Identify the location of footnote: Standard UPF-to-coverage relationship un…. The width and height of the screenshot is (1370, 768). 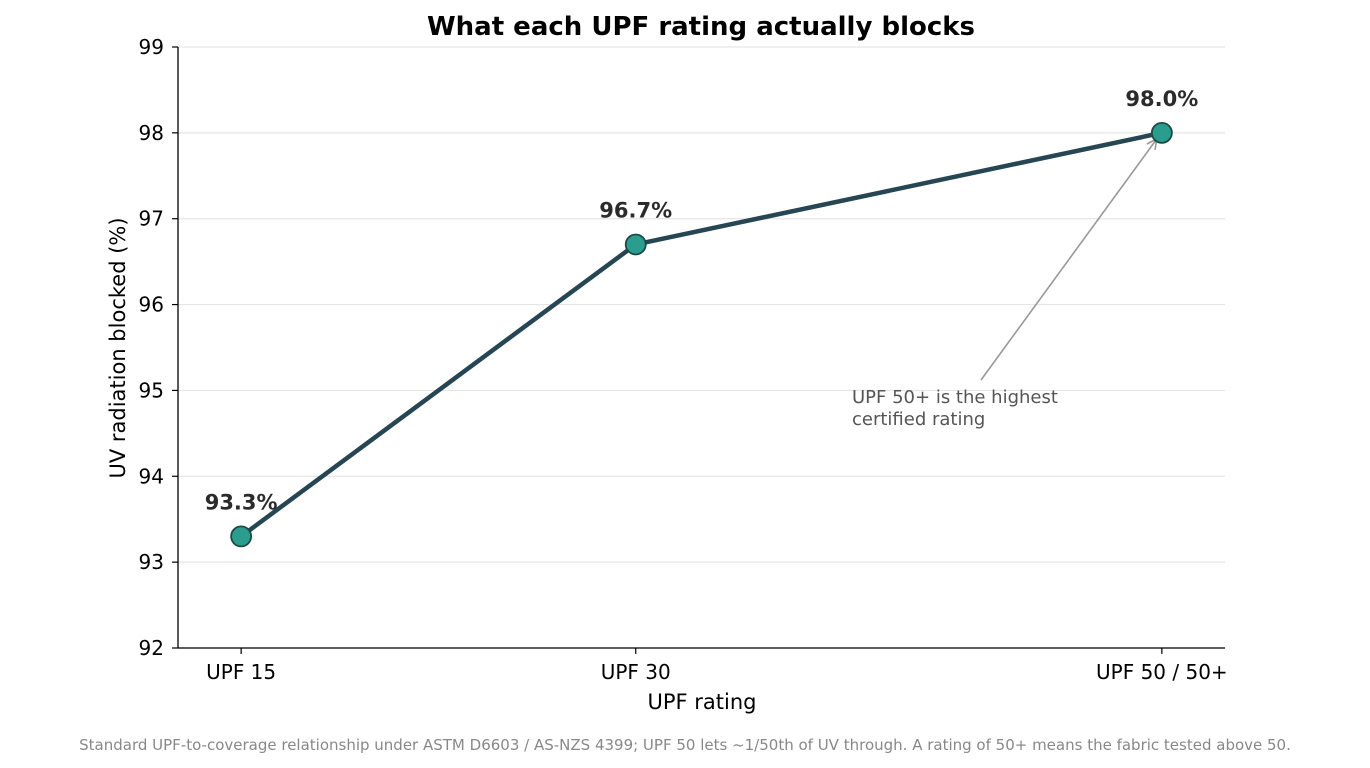
(685, 745).